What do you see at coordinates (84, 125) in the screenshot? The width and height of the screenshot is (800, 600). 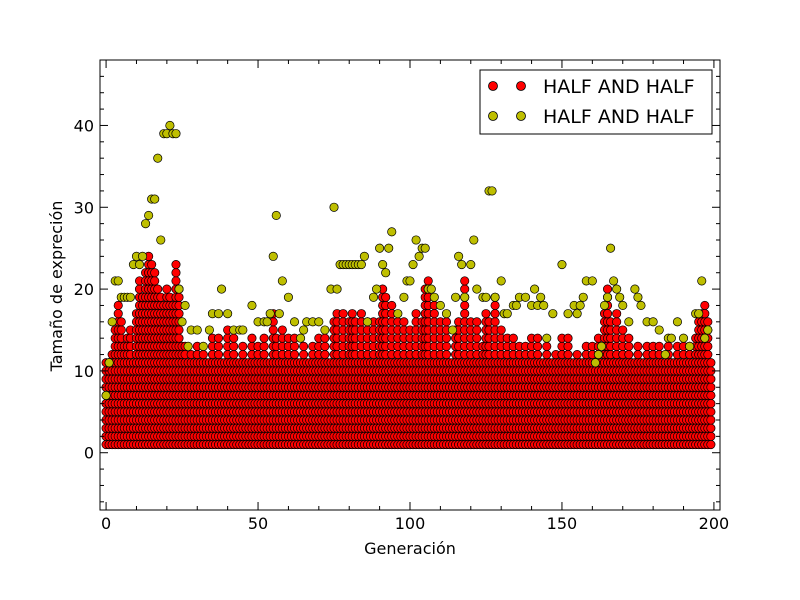 I see `y-tick-label: 40` at bounding box center [84, 125].